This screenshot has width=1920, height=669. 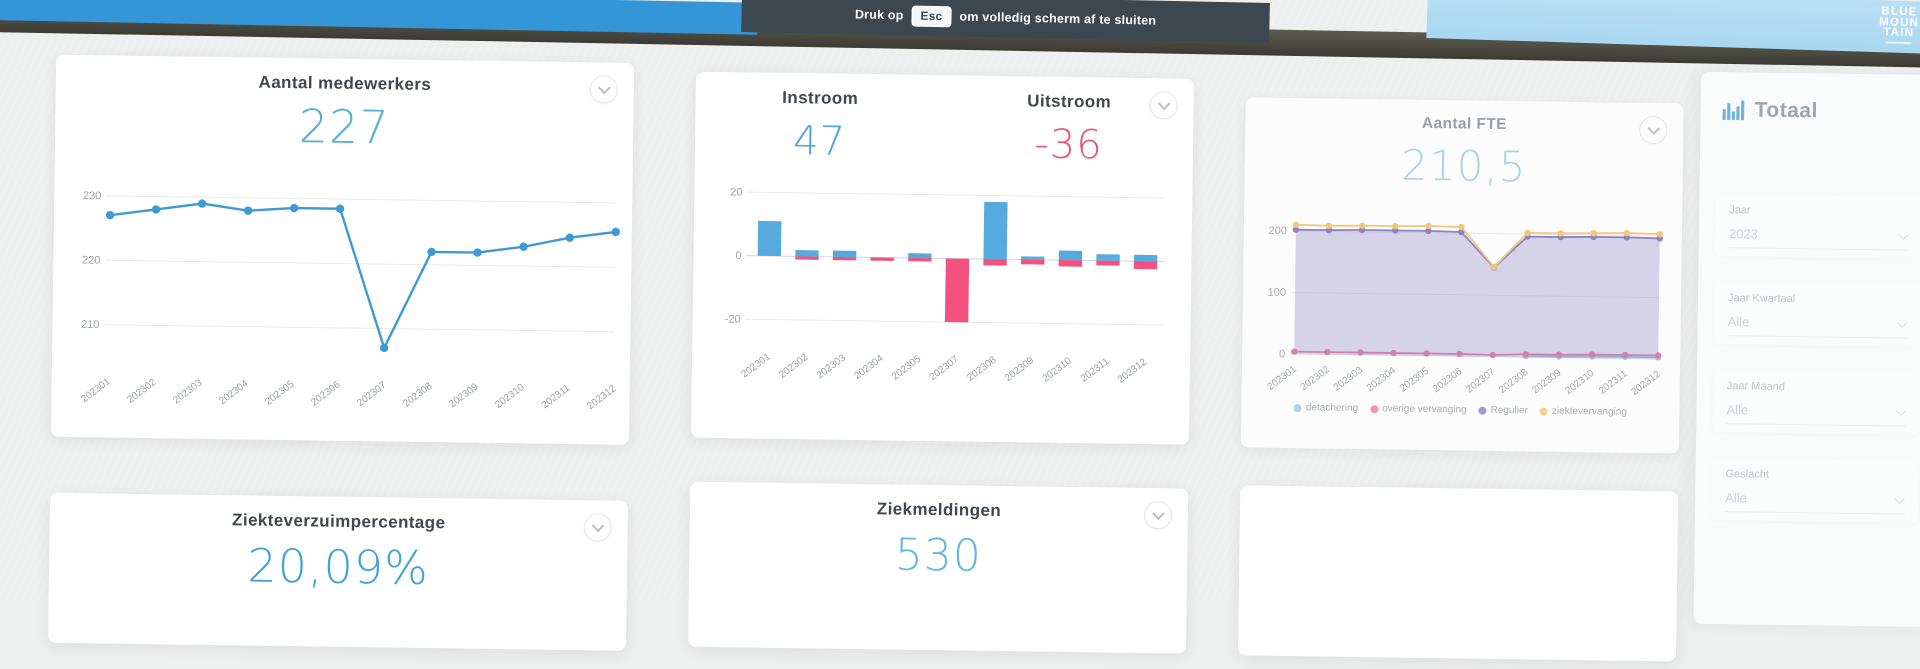 I want to click on filter-dropdown-jaar-maand: Alle, so click(x=1816, y=411).